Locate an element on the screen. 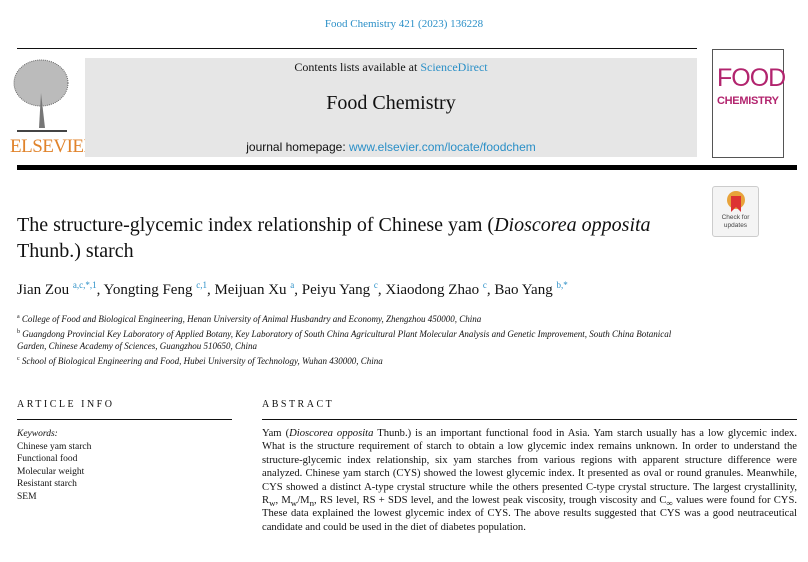 The image size is (808, 562). sciencedirect-link: ScienceDirect is located at coordinates (454, 67).